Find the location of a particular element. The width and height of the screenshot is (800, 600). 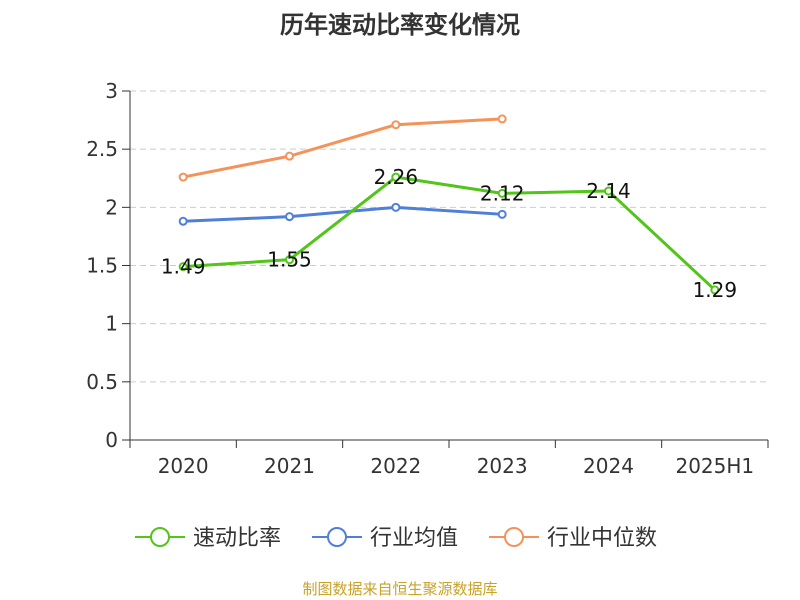

data-label: 1.29 is located at coordinates (715, 290).